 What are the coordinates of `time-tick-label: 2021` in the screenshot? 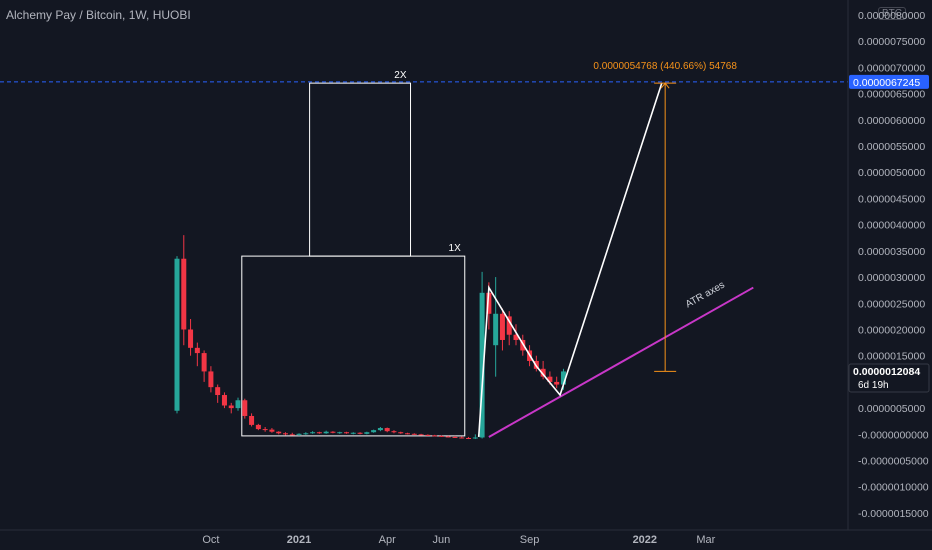 It's located at (299, 540).